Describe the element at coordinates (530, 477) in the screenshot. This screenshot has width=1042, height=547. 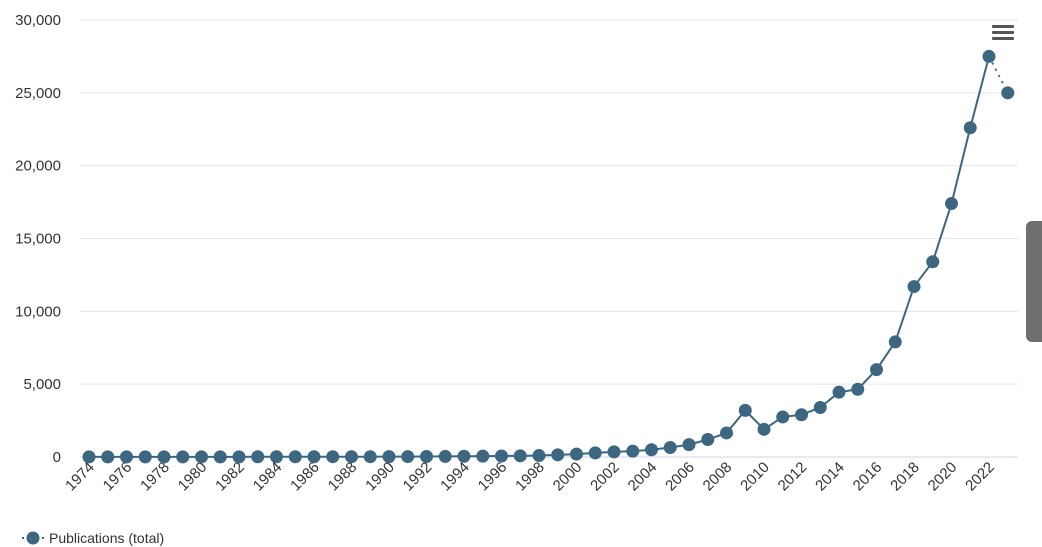
I see `x-tick-label: 1998` at that location.